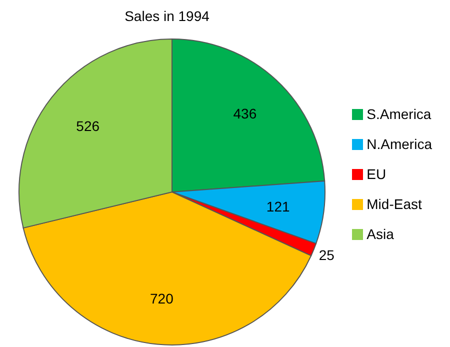 The image size is (450, 347). What do you see at coordinates (245, 114) in the screenshot?
I see `data-label: 436` at bounding box center [245, 114].